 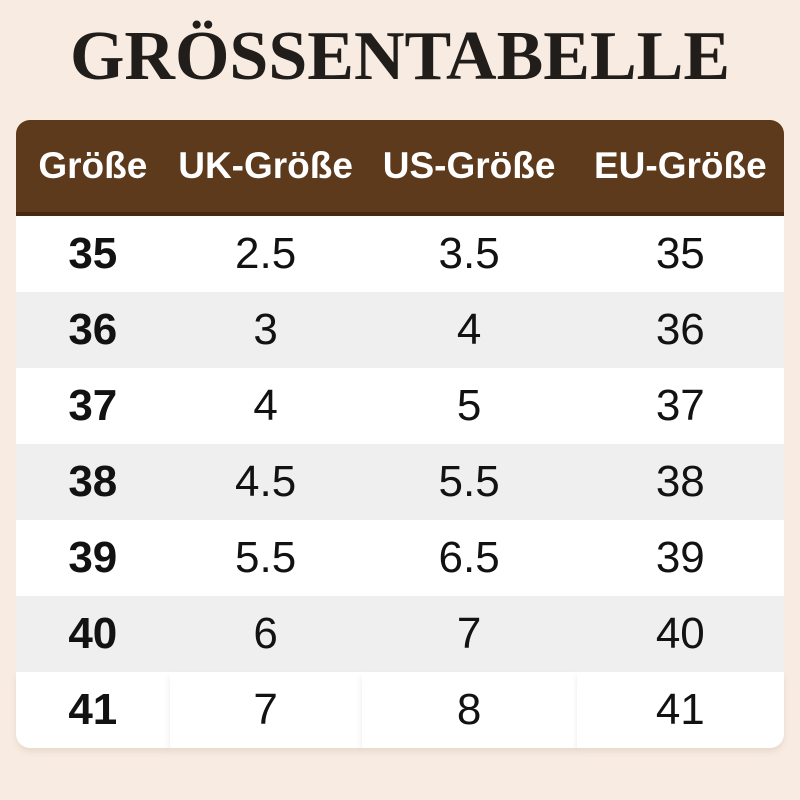 I want to click on size-table-header: Größe UK-Größe US-Größe EU-Größe, so click(x=400, y=168).